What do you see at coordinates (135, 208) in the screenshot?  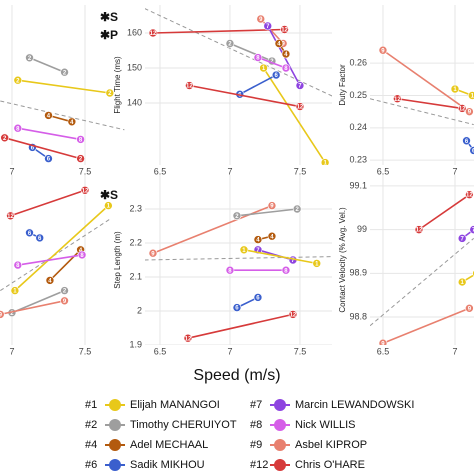 I see `y-tick-label: 2.3` at bounding box center [135, 208].